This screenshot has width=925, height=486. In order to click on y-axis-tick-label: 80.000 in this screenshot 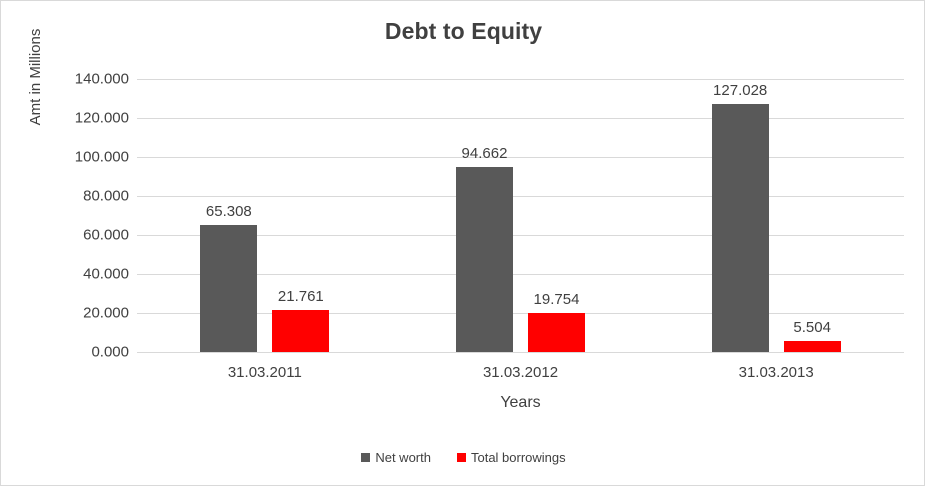, I will do `click(106, 196)`.